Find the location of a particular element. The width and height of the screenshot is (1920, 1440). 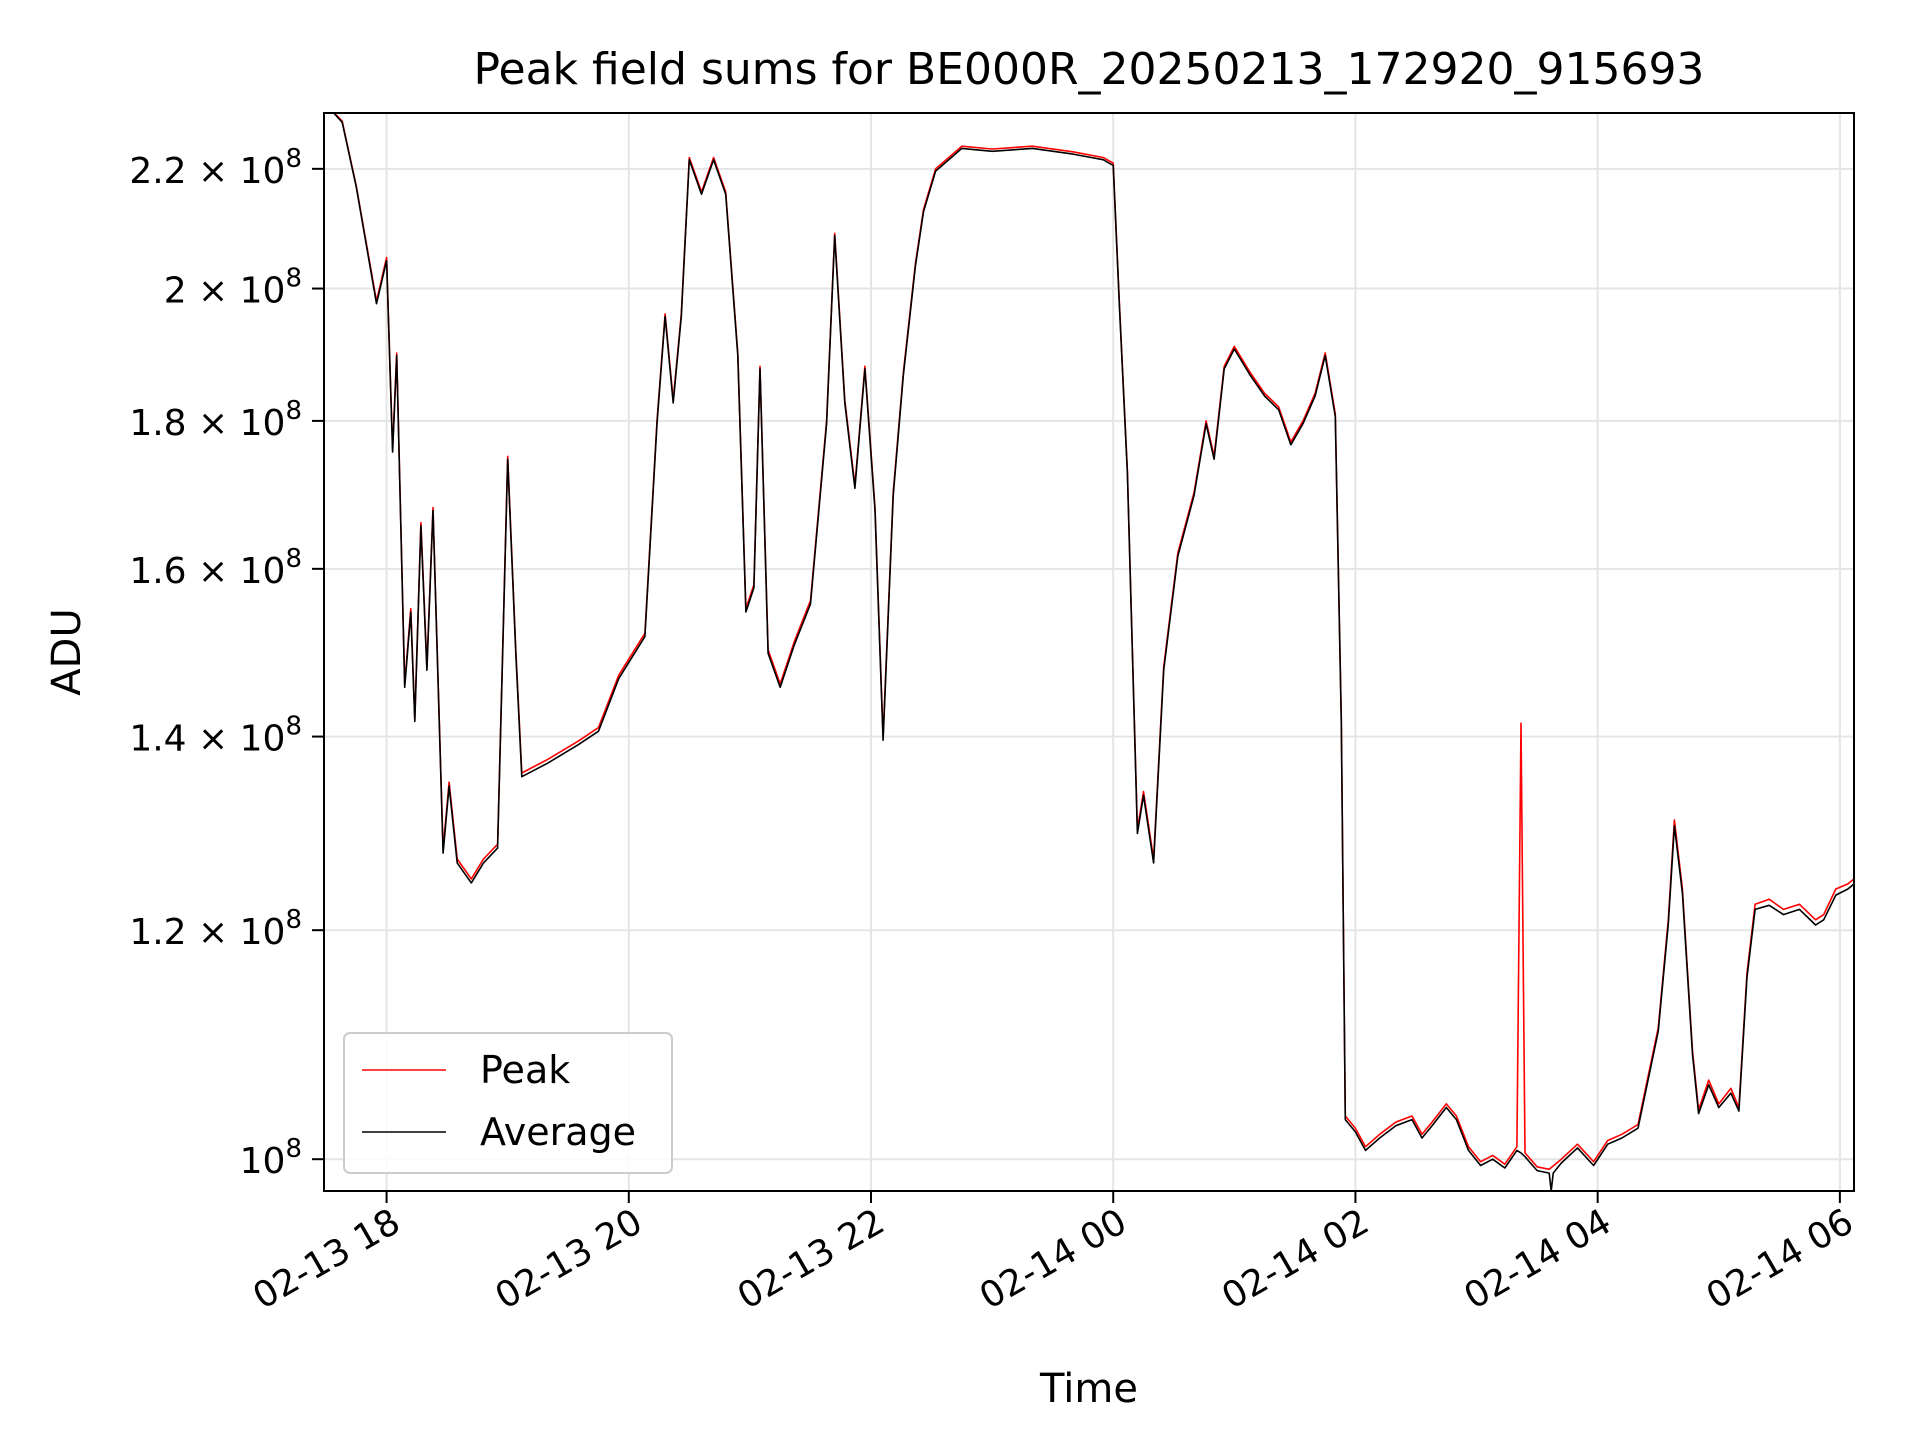

legend-label: Average is located at coordinates (558, 1132).